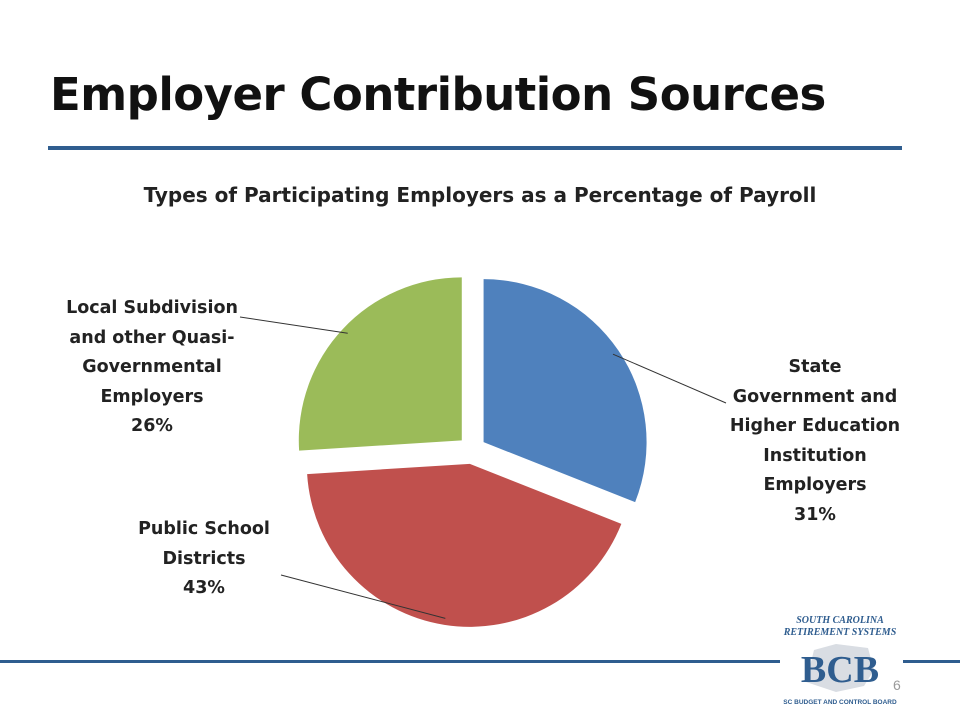 The height and width of the screenshot is (720, 960). What do you see at coordinates (390, 661) in the screenshot?
I see `footer-divider` at bounding box center [390, 661].